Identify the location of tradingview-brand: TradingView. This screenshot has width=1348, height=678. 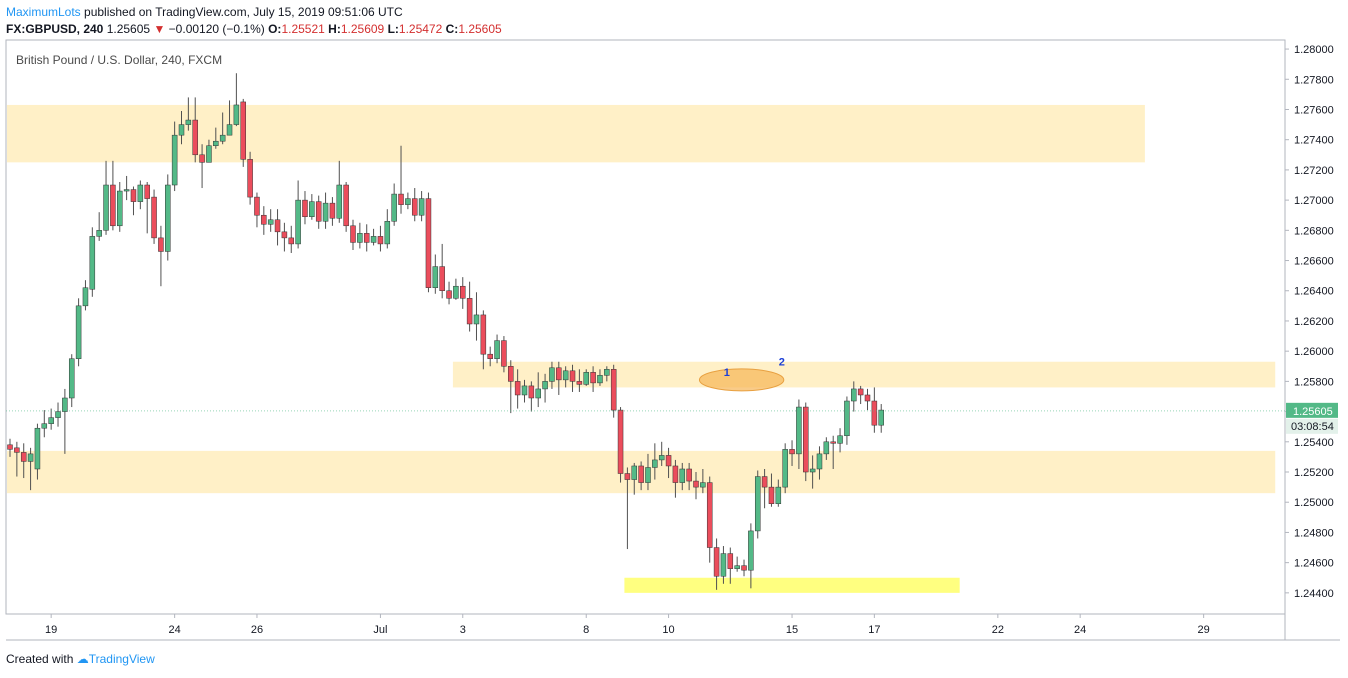
(121, 659).